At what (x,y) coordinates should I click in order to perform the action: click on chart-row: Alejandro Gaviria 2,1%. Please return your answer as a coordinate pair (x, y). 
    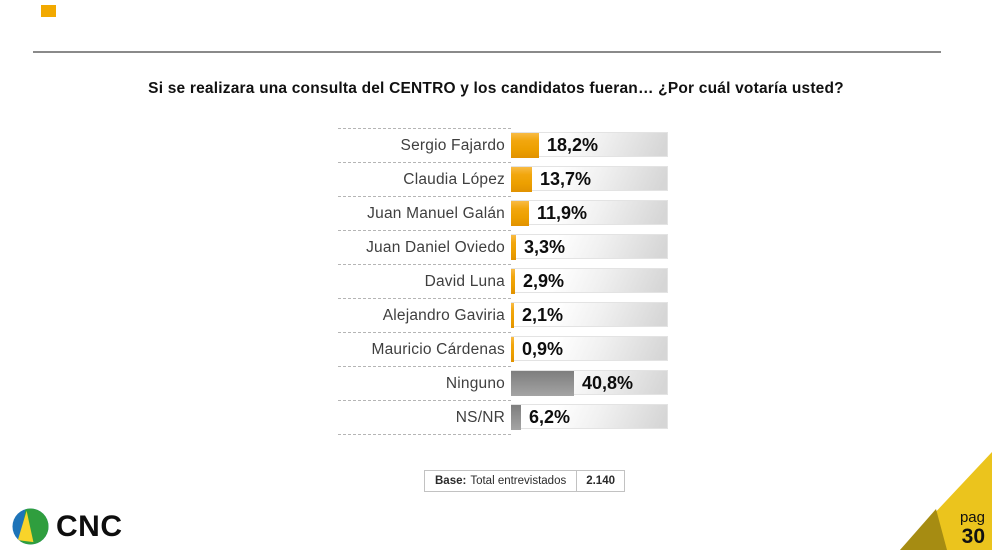
    Looking at the image, I should click on (504, 315).